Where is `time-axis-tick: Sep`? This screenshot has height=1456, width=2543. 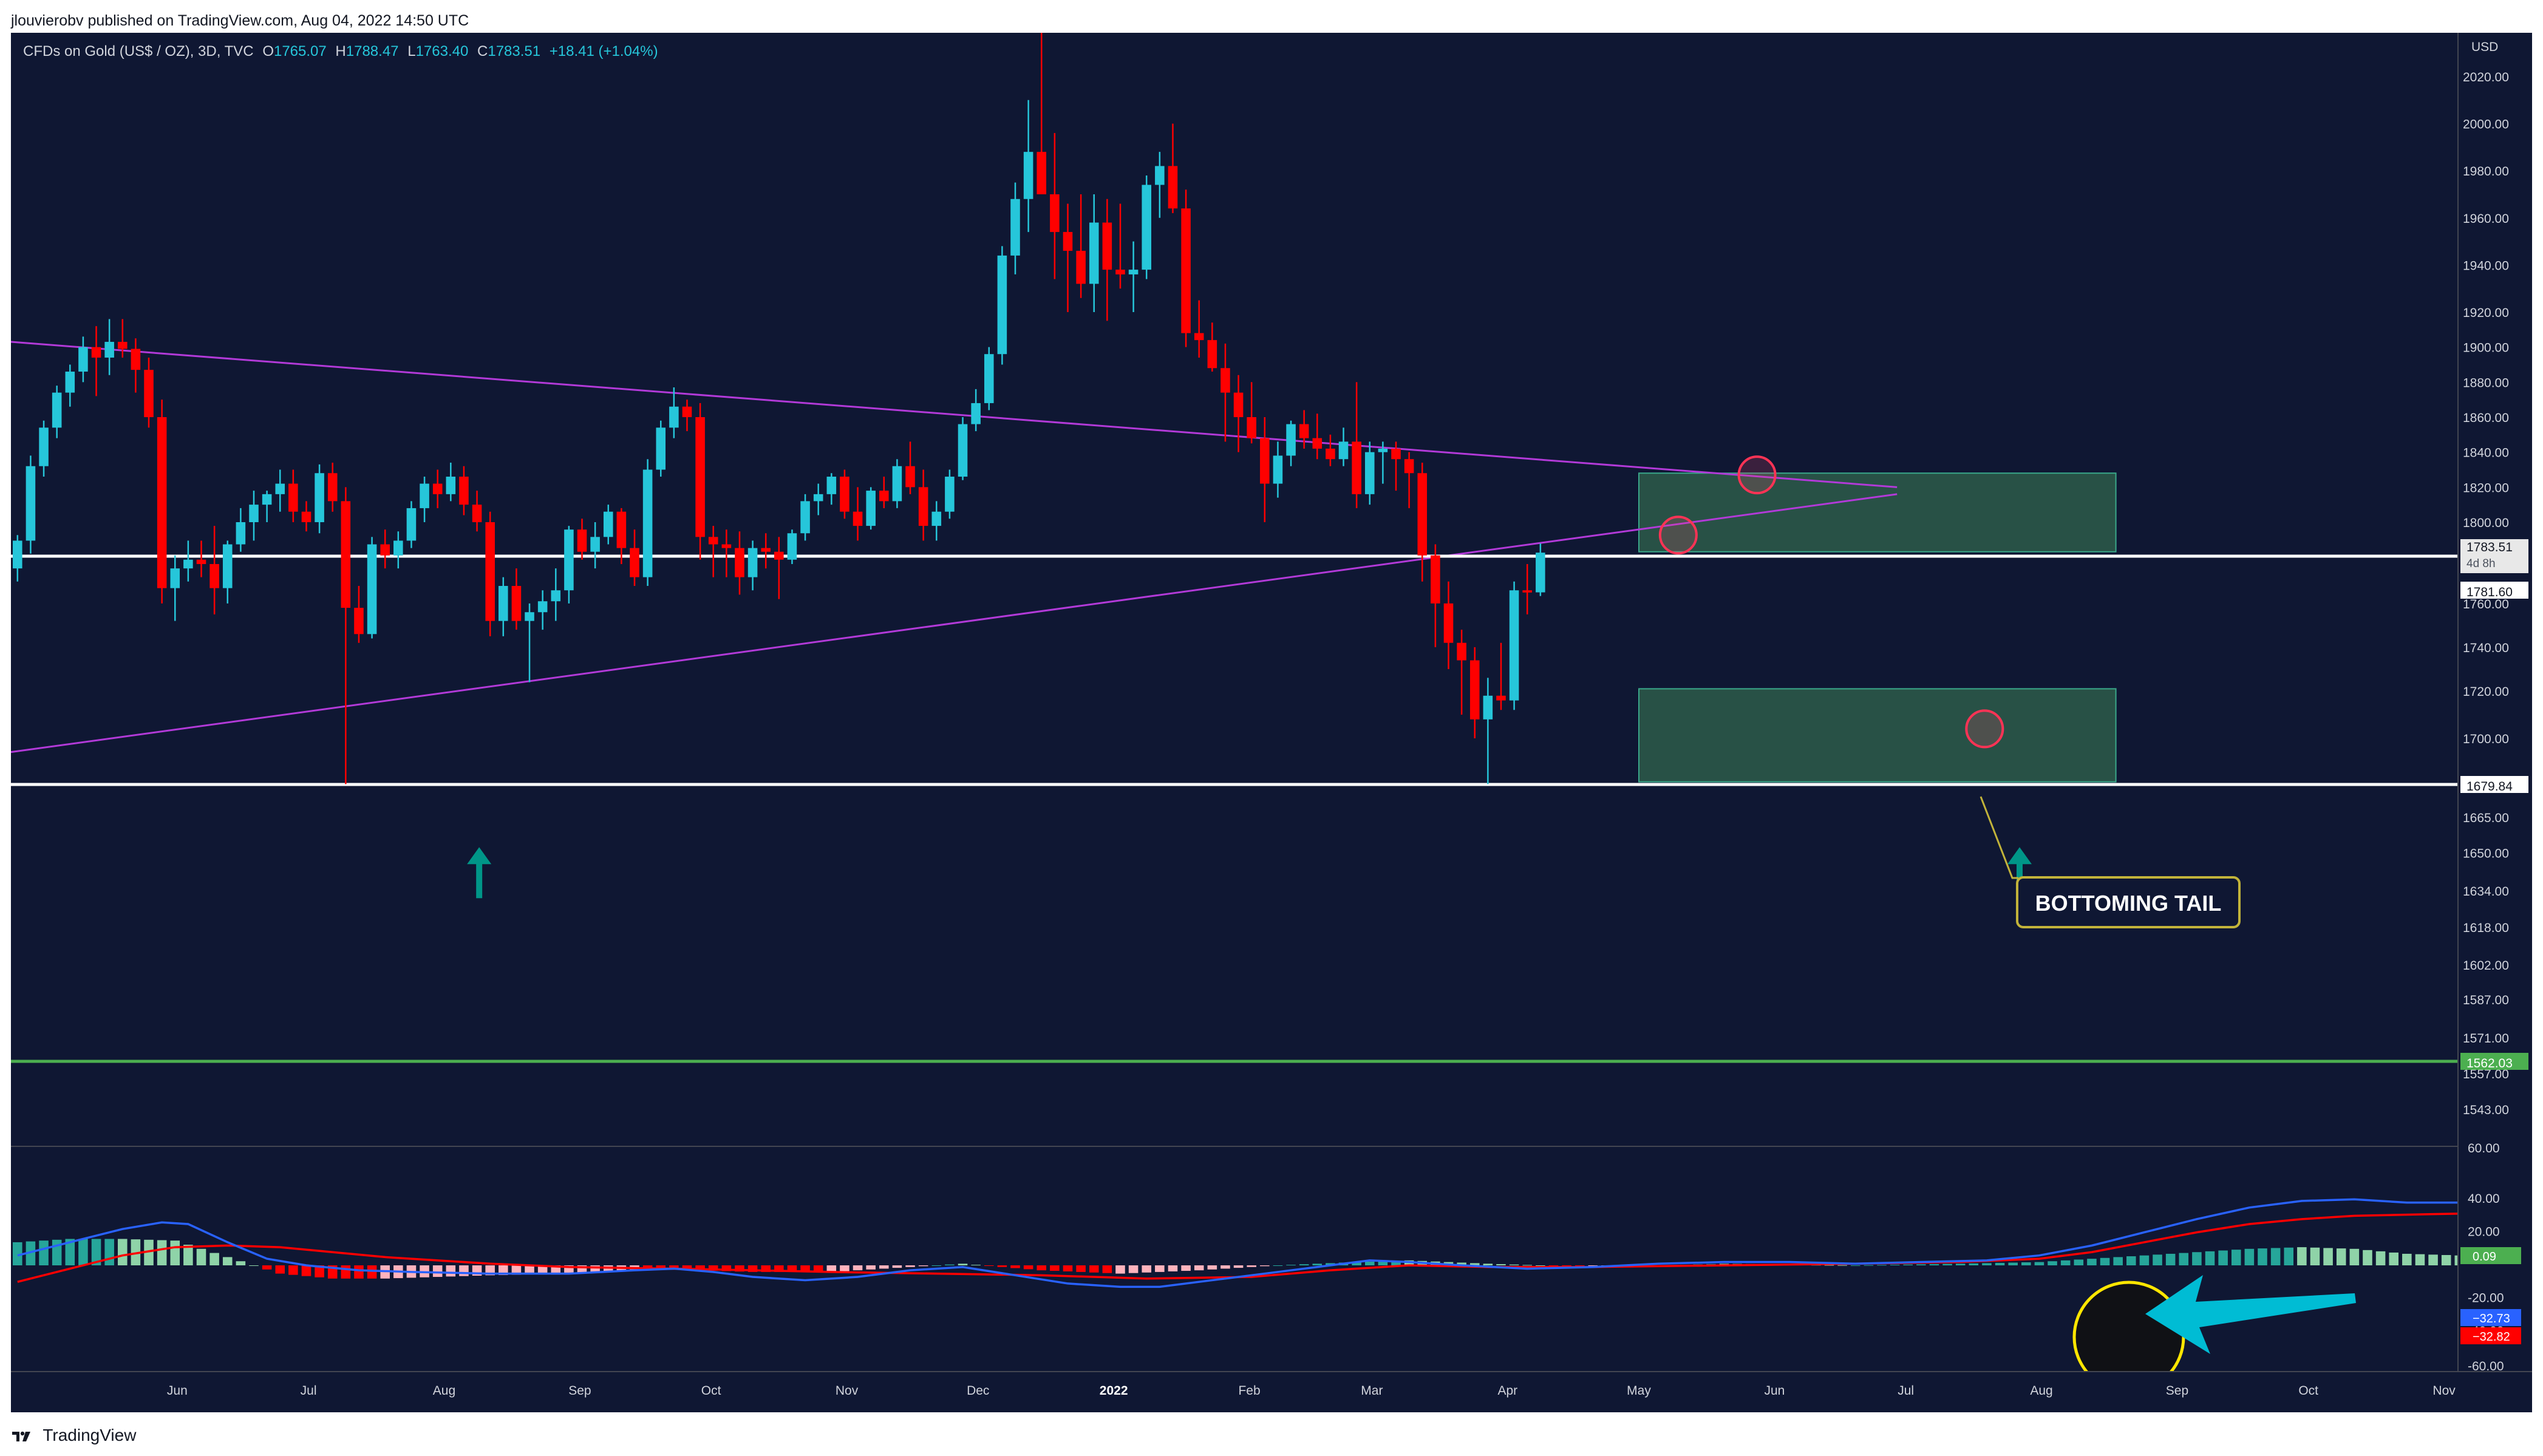 time-axis-tick: Sep is located at coordinates (579, 1391).